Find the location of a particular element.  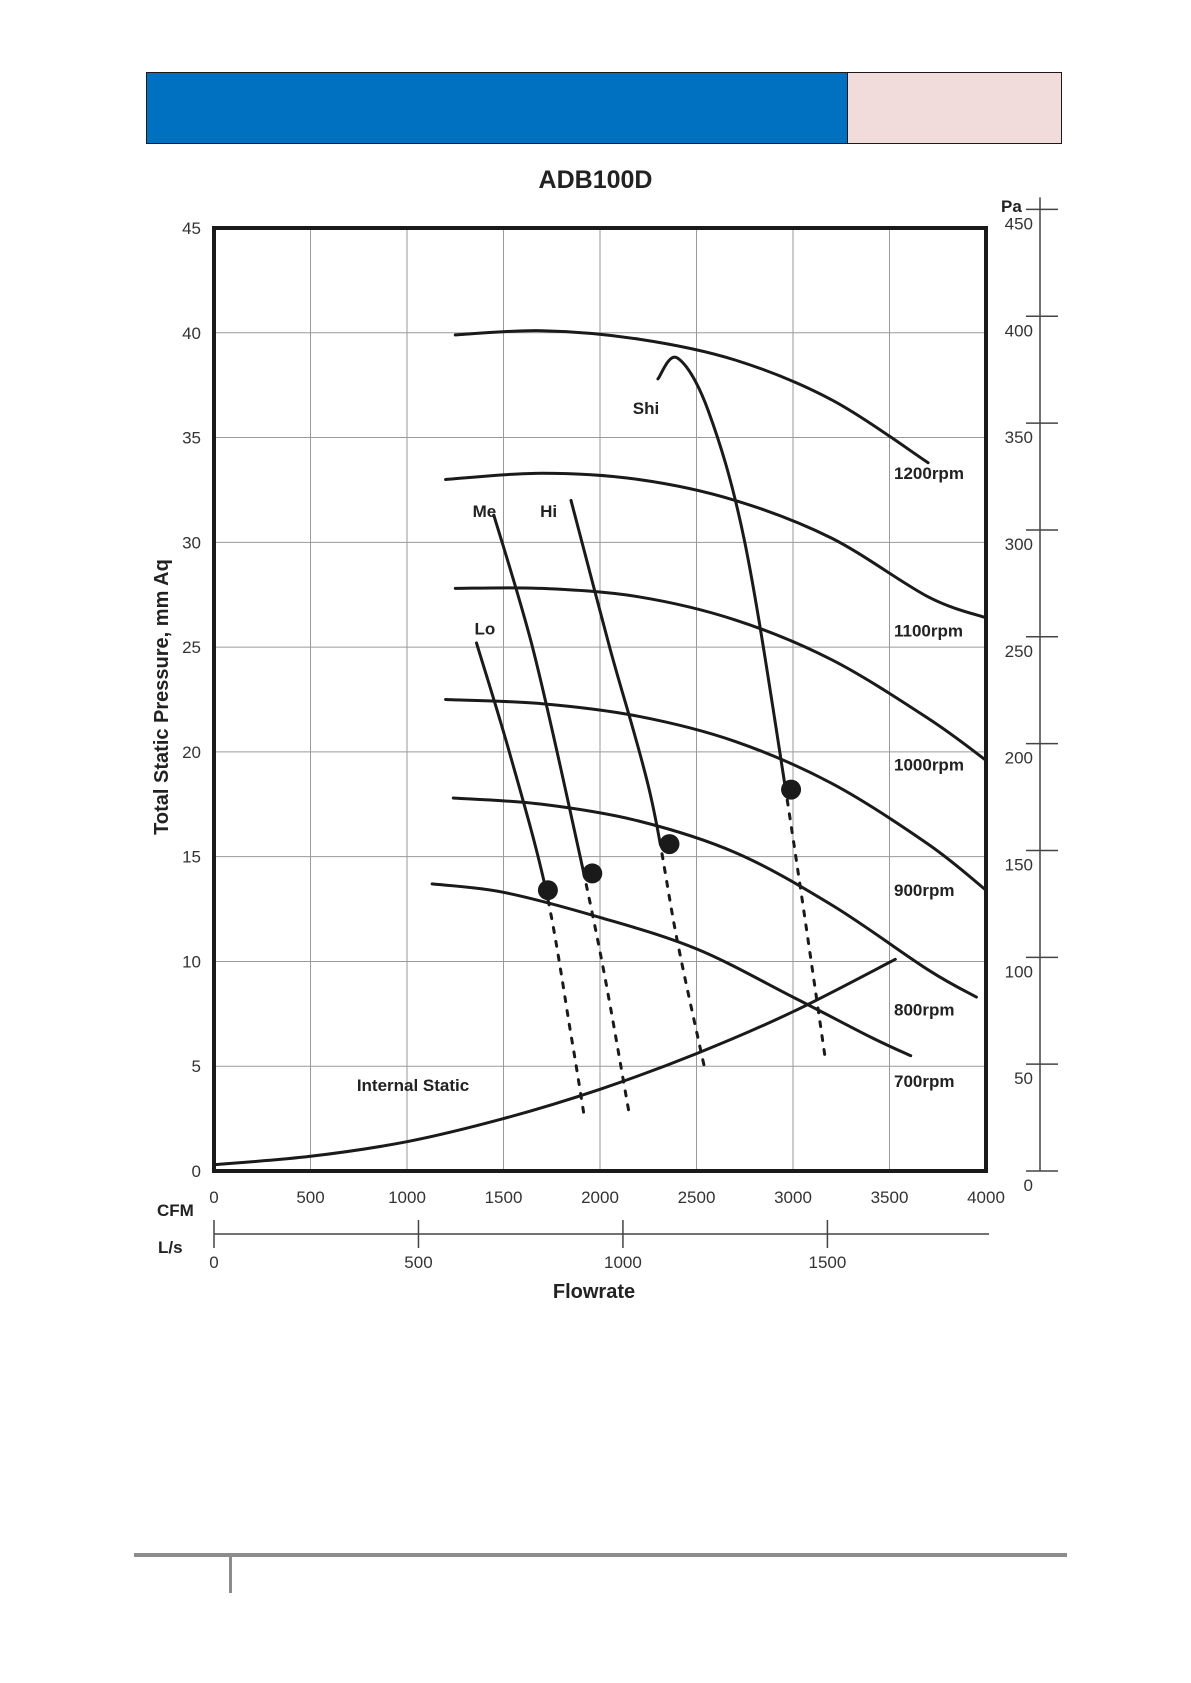

y-axis-title: Total Static Pressure, mm Aq is located at coordinates (162, 697).